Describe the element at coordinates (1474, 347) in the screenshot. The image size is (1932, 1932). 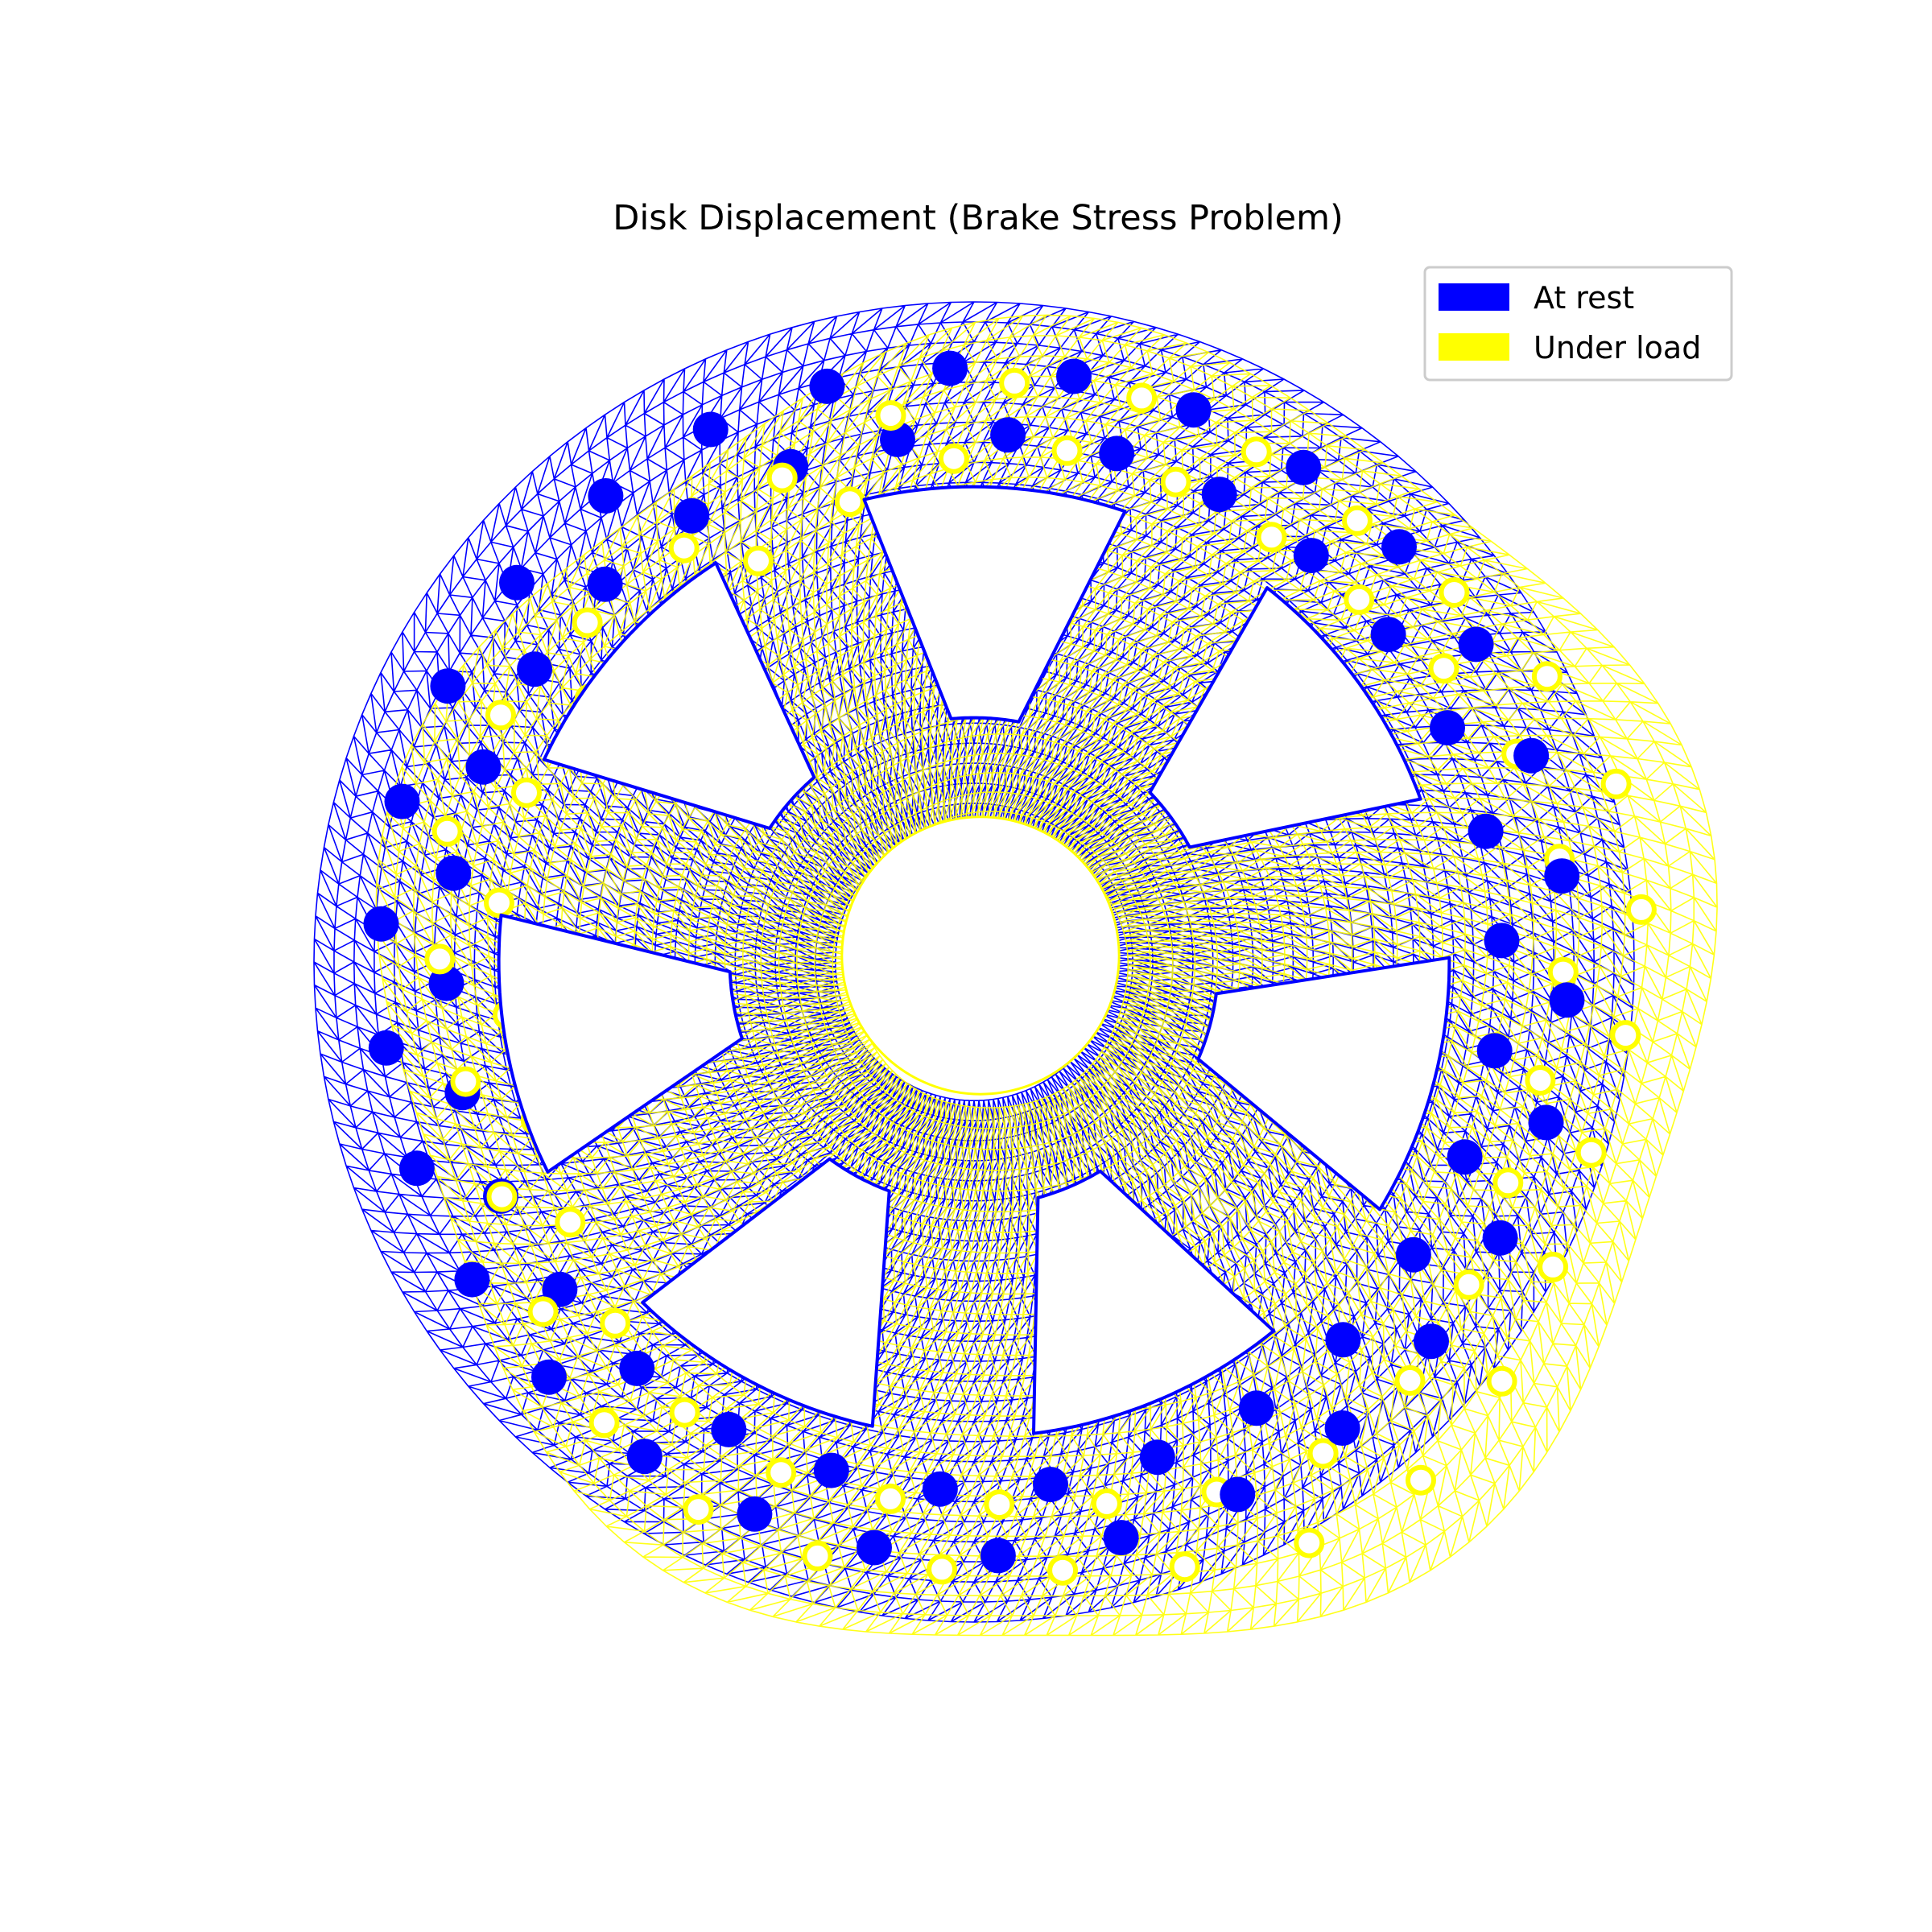
I see `legend-swatch-under-load` at that location.